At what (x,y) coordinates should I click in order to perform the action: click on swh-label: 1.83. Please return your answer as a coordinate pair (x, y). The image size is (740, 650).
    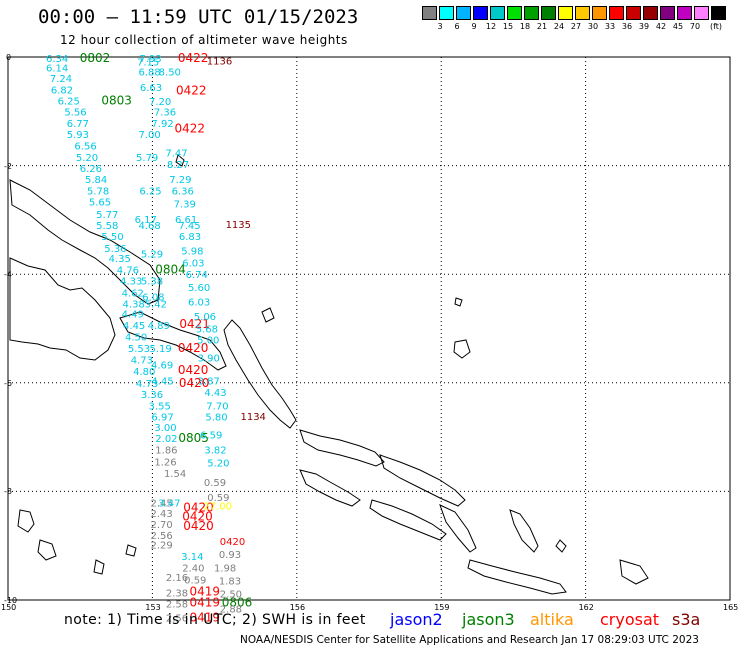
    Looking at the image, I should click on (230, 581).